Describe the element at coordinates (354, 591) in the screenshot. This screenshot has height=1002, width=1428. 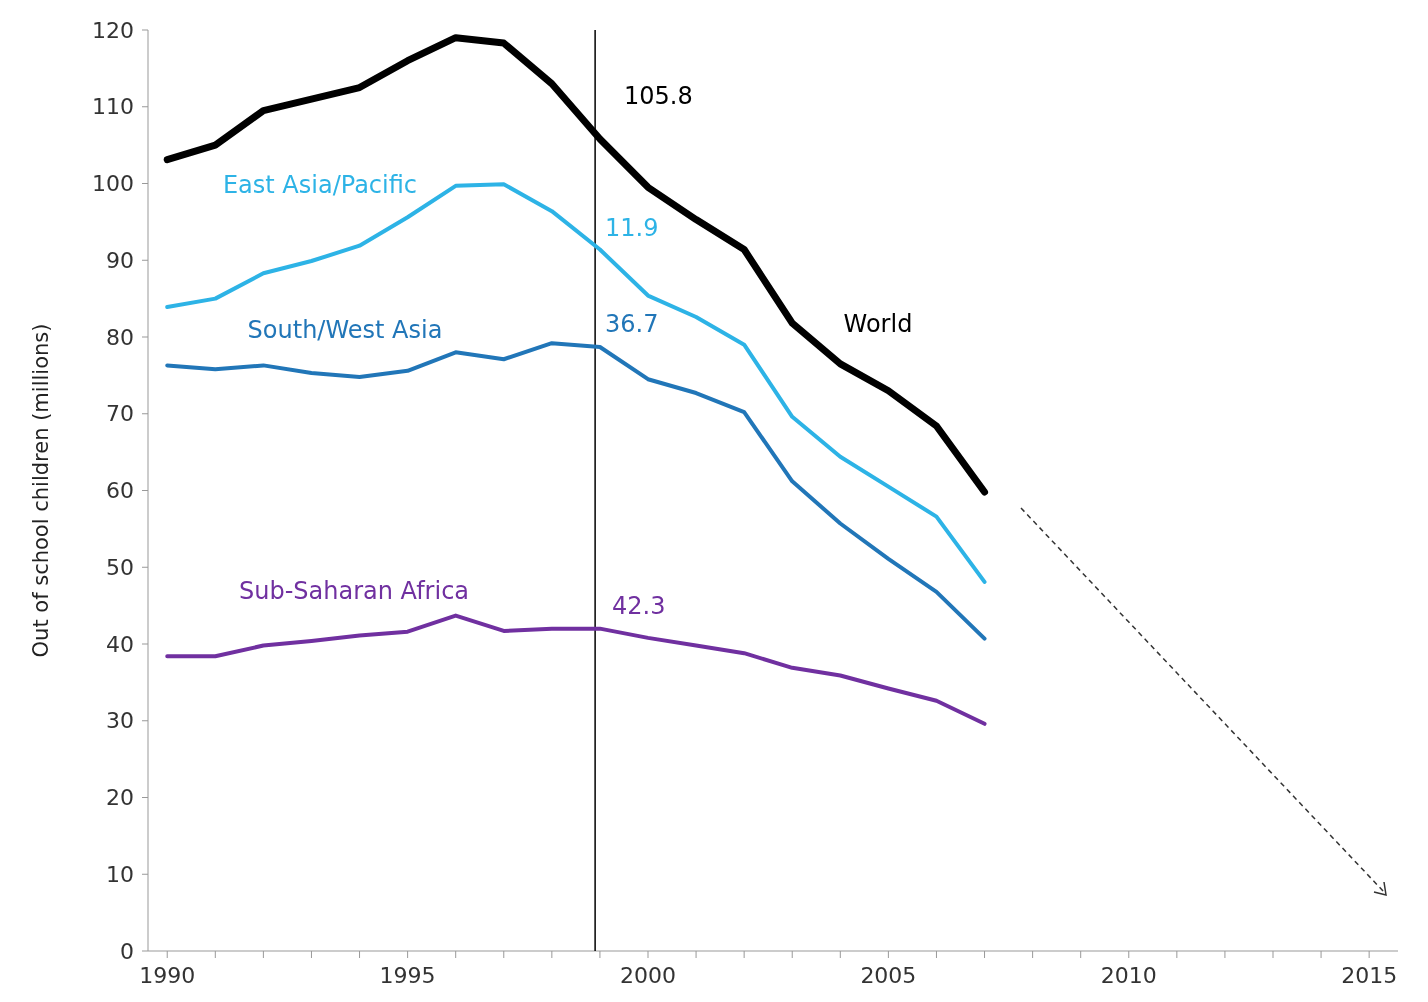
I see `series-label: Sub-Saharan Africa` at that location.